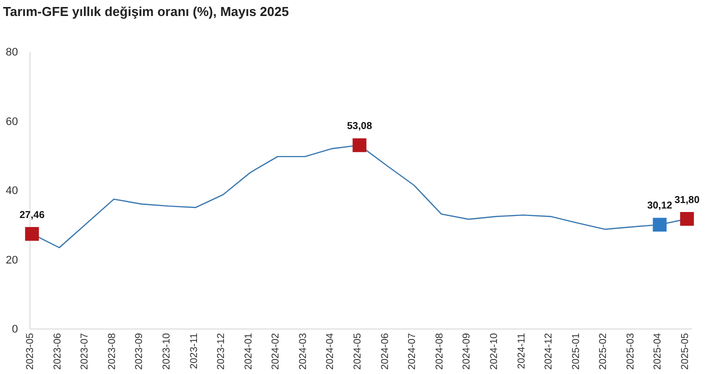 The height and width of the screenshot is (374, 720). Describe the element at coordinates (194, 350) in the screenshot. I see `x-tick-label: 2023-11` at that location.